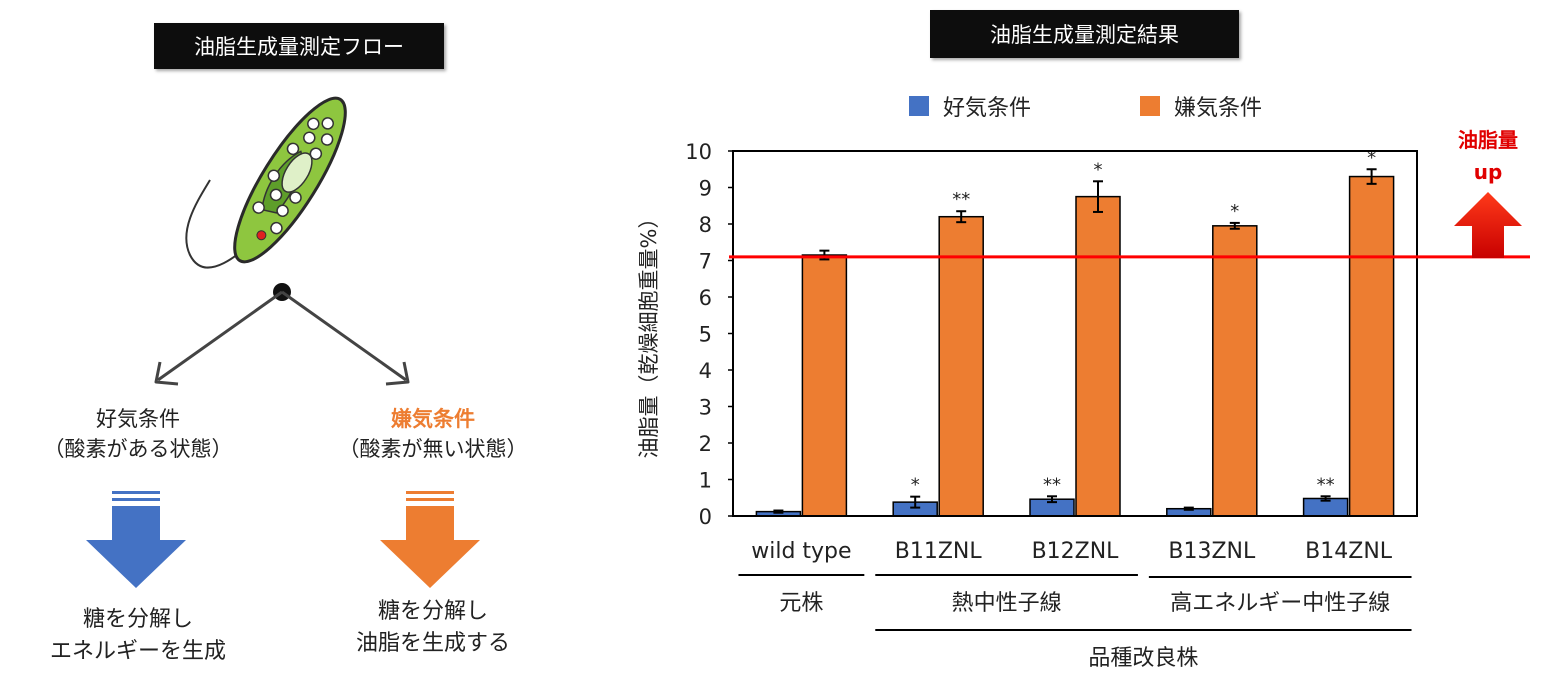 The image size is (1545, 685). Describe the element at coordinates (138, 434) in the screenshot. I see `aerobic-condition: 好気条件 （酸素がある状態）` at that location.